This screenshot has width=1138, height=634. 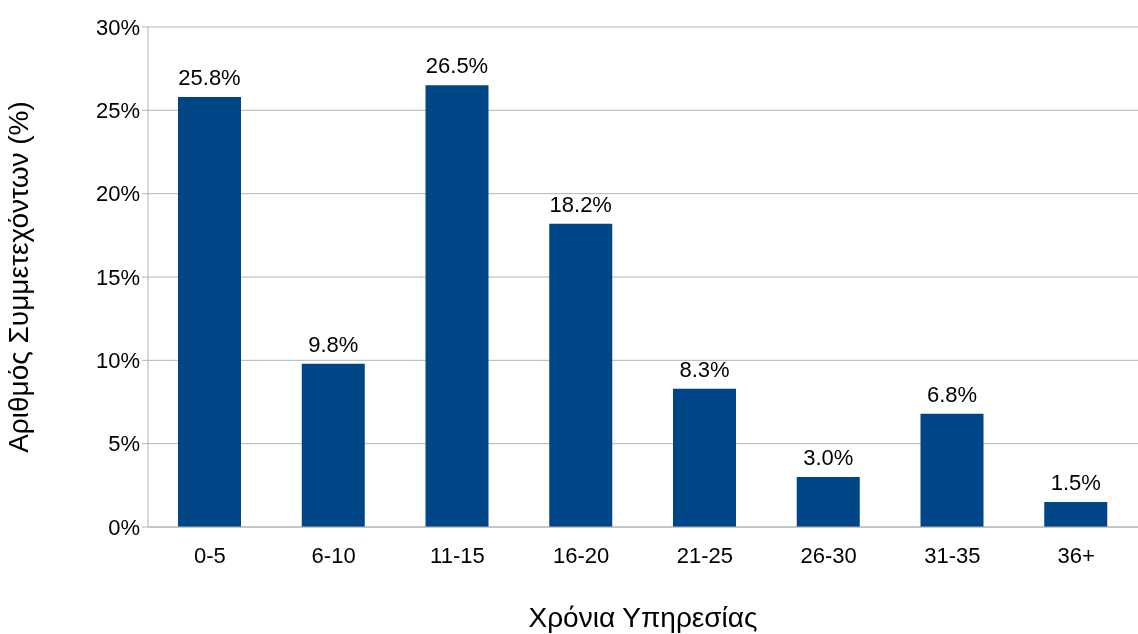 I want to click on y-tick-label: 5%, so click(x=124, y=444).